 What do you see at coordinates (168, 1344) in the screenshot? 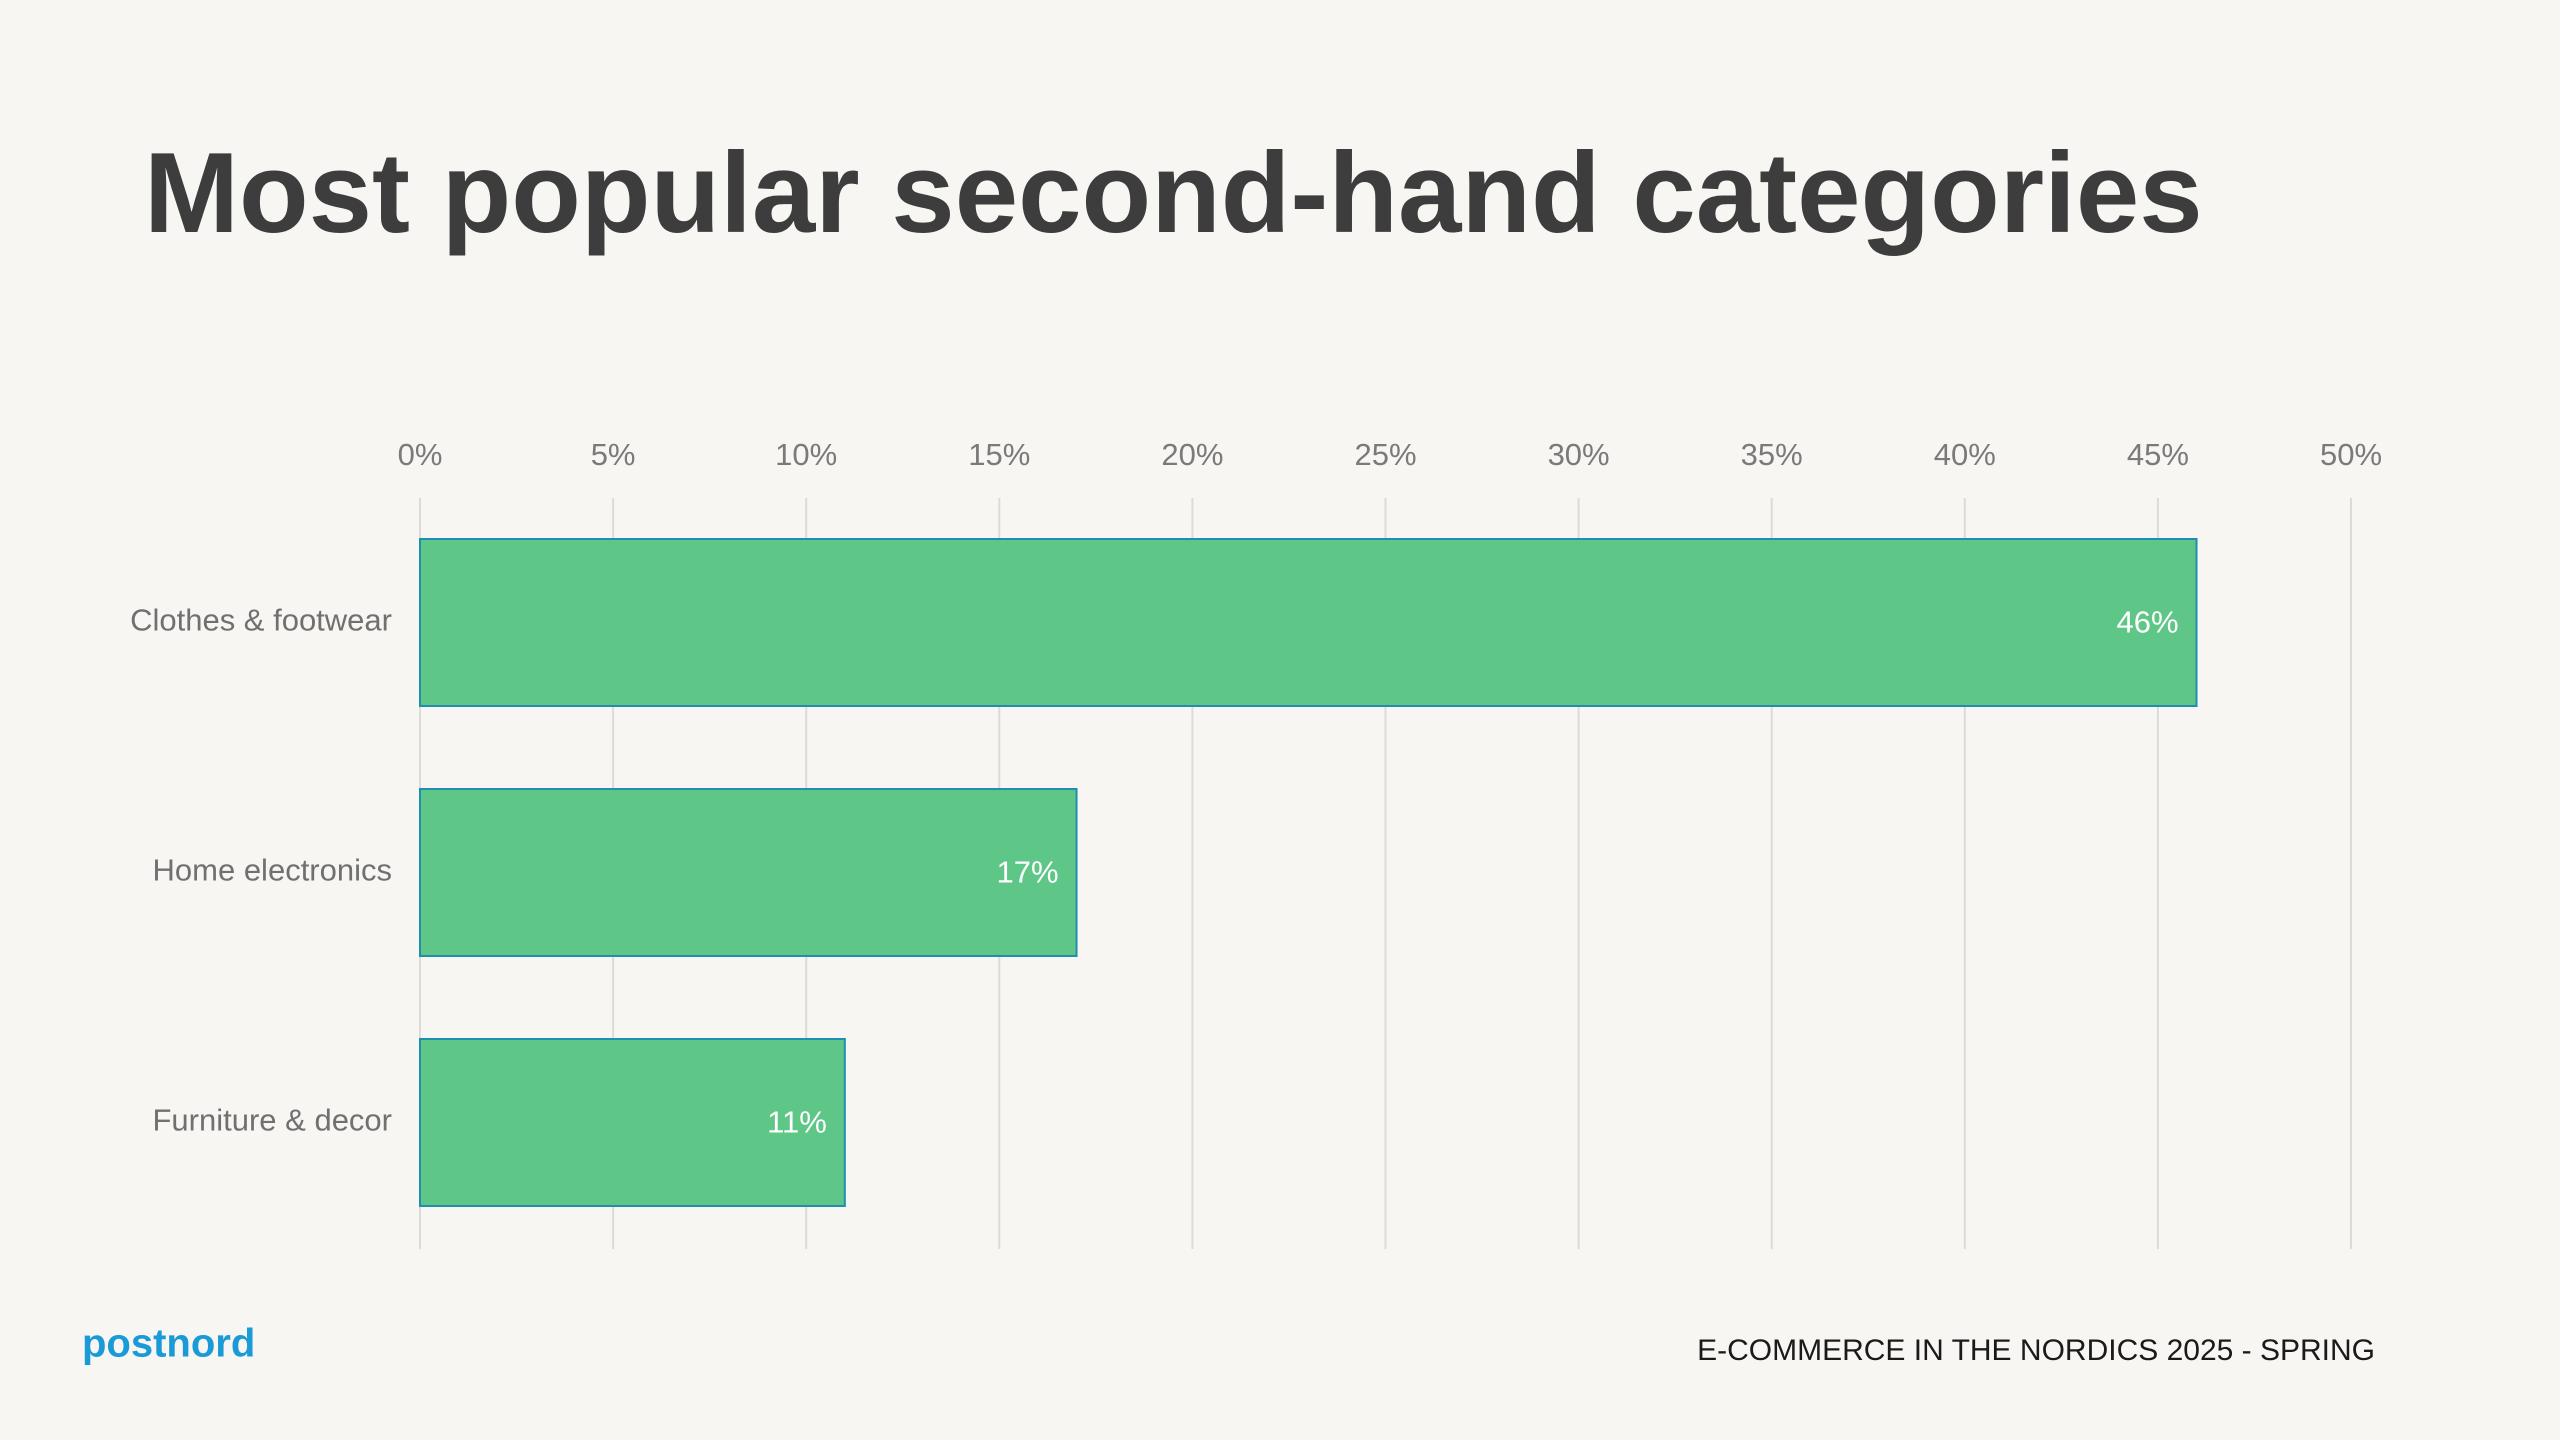
I see `brand-logo: postnord` at bounding box center [168, 1344].